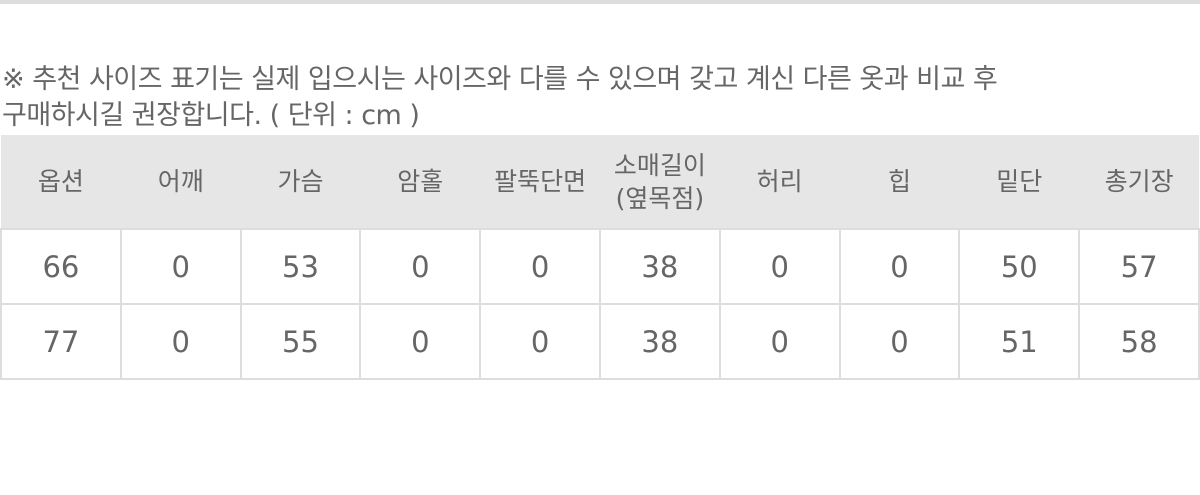 The image size is (1200, 495). Describe the element at coordinates (1139, 341) in the screenshot. I see `table-cell: 58` at that location.